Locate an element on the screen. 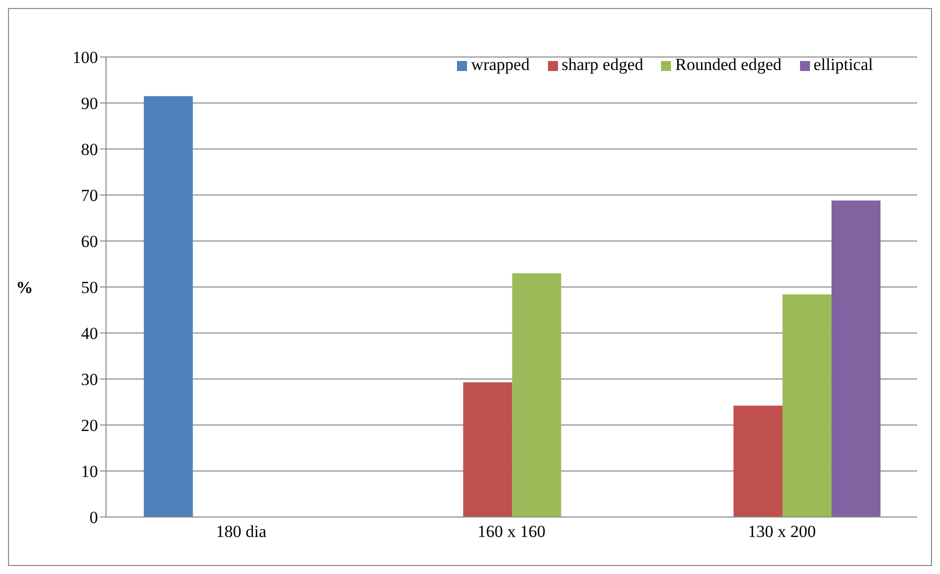 This screenshot has width=940, height=574. y-tick-label: 0 is located at coordinates (94, 518).